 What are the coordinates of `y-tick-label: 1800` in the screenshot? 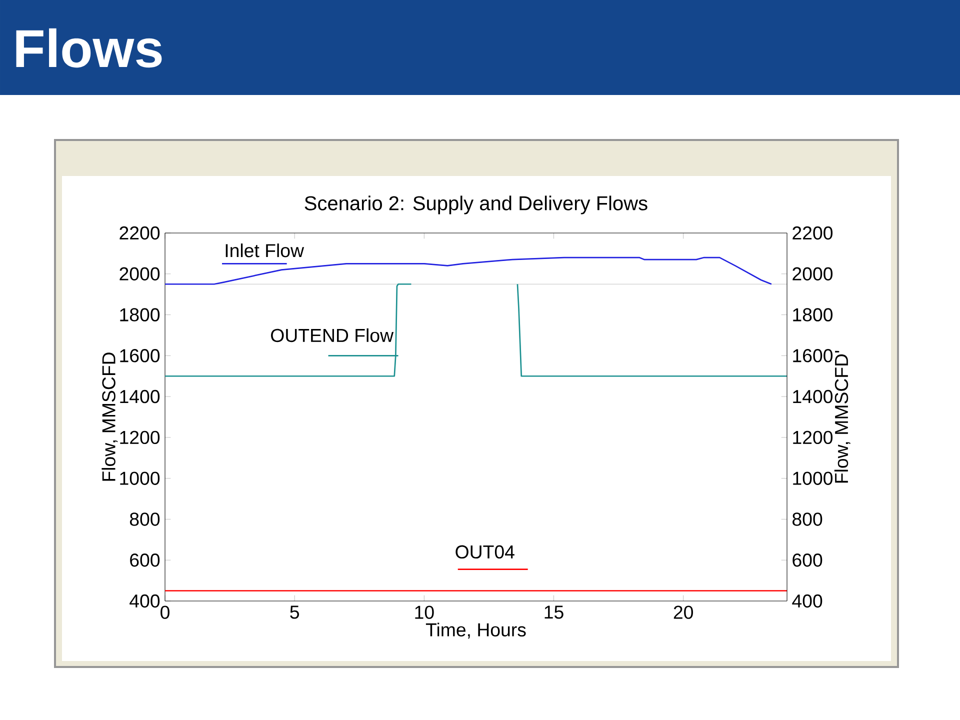 It's located at (140, 315).